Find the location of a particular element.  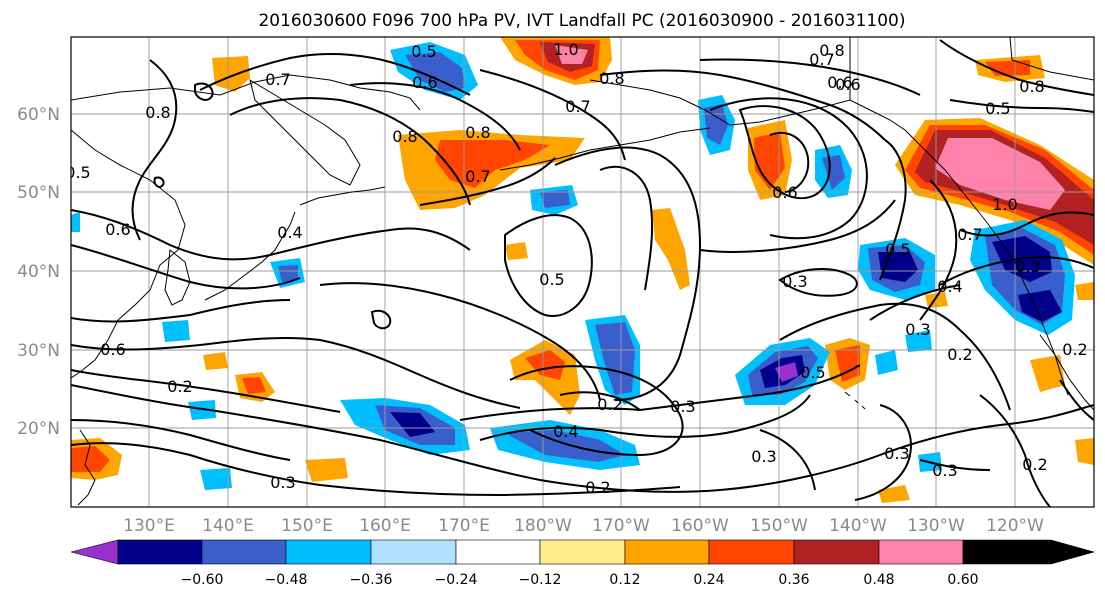

colorbar-tick-label: 0.24 is located at coordinates (708, 580).